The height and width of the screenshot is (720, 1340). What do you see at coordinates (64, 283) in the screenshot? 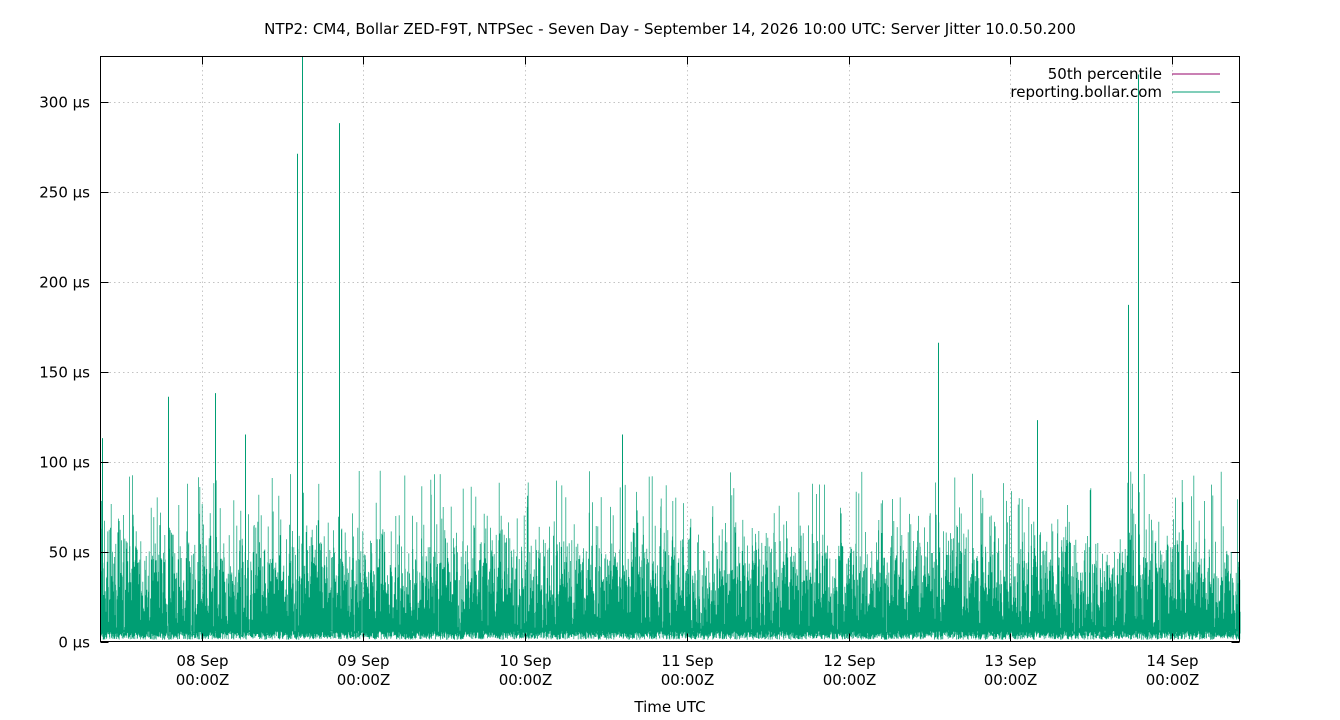
I see `y-tick-label: 200 µs` at bounding box center [64, 283].